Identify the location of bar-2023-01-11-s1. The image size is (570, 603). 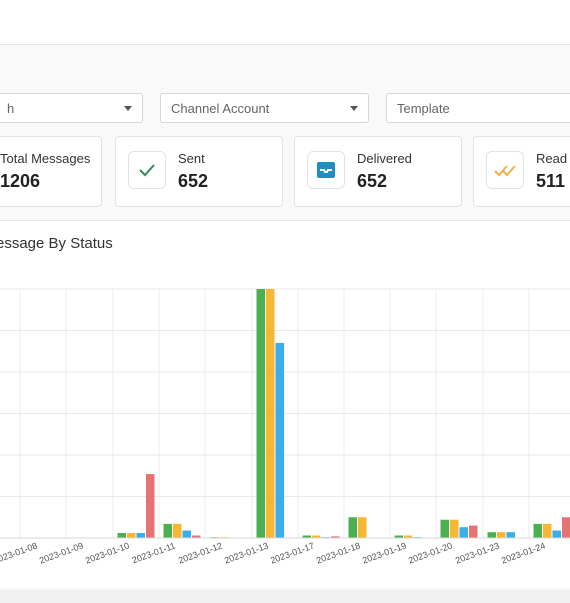
(177, 530).